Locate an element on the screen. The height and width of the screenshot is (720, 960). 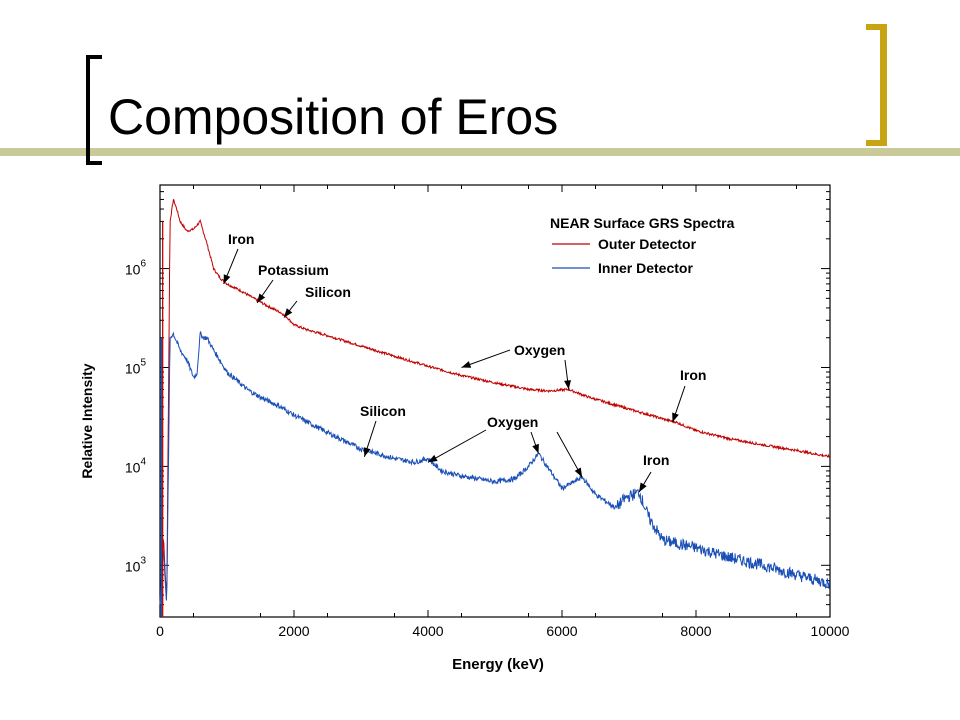
y-axis-label: Relative Intensity is located at coordinates (87, 420).